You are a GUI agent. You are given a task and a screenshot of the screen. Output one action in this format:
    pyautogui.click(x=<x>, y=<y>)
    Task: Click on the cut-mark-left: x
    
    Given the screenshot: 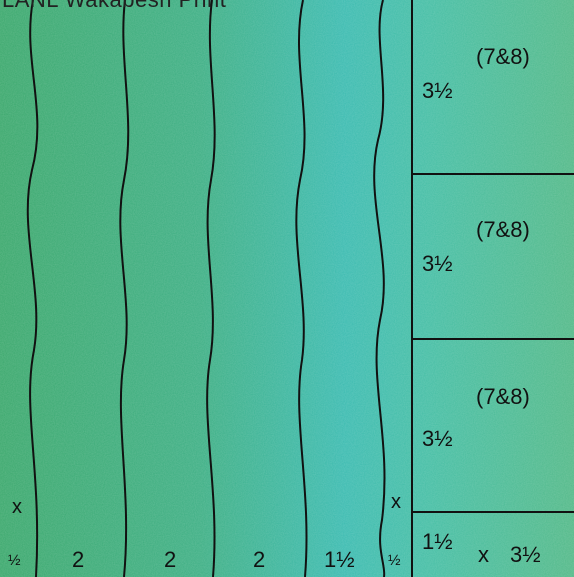 What is the action you would take?
    pyautogui.click(x=17, y=507)
    